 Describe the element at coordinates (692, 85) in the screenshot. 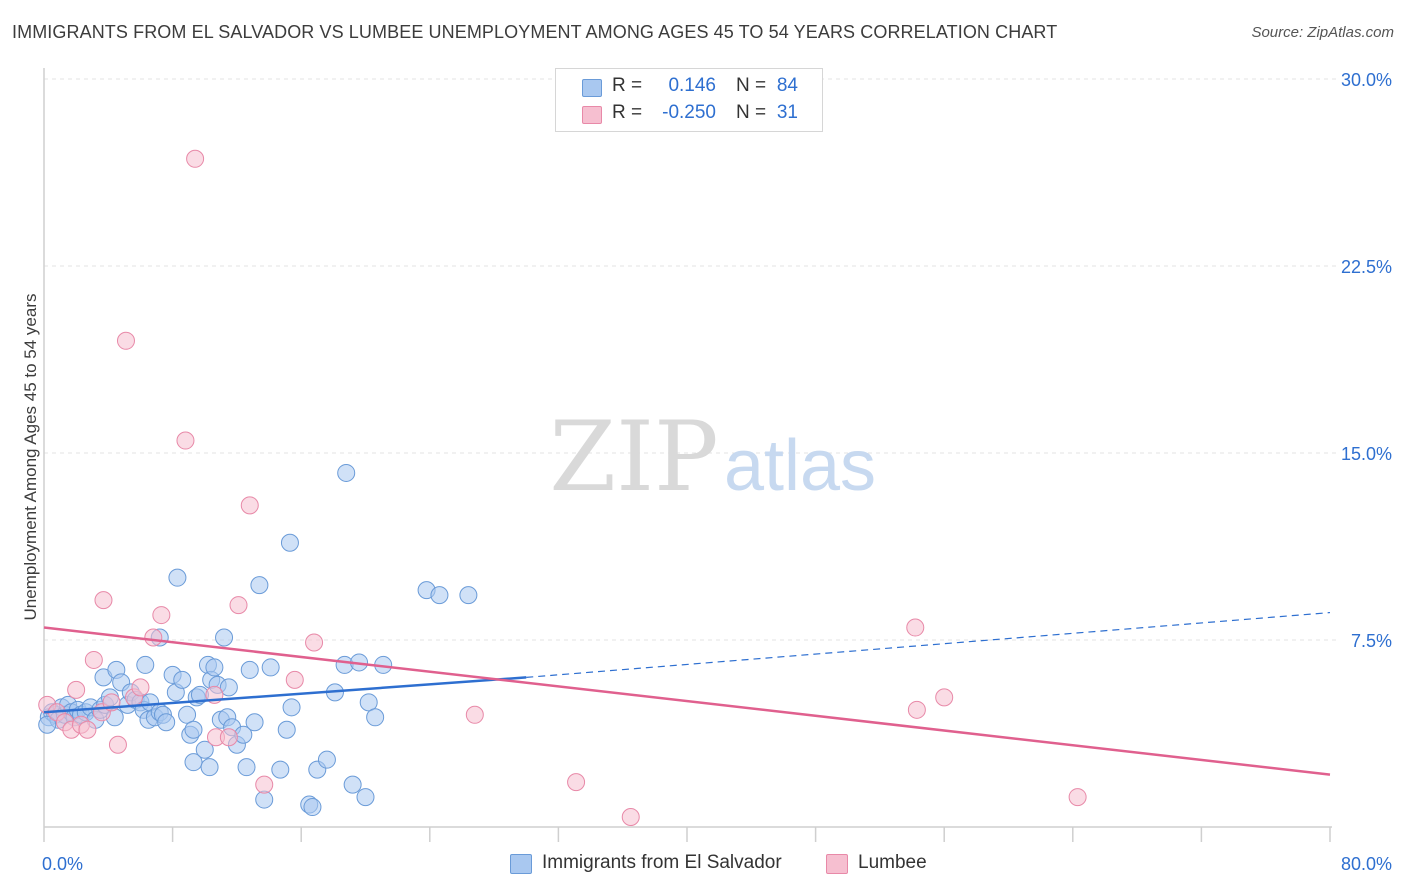

I see `r-value: 0.146` at that location.